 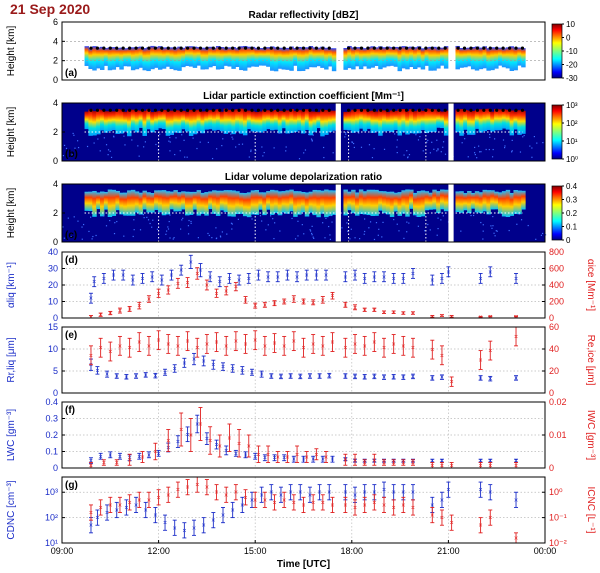 I want to click on y-left-tick-label: 0.2, so click(x=51, y=435).